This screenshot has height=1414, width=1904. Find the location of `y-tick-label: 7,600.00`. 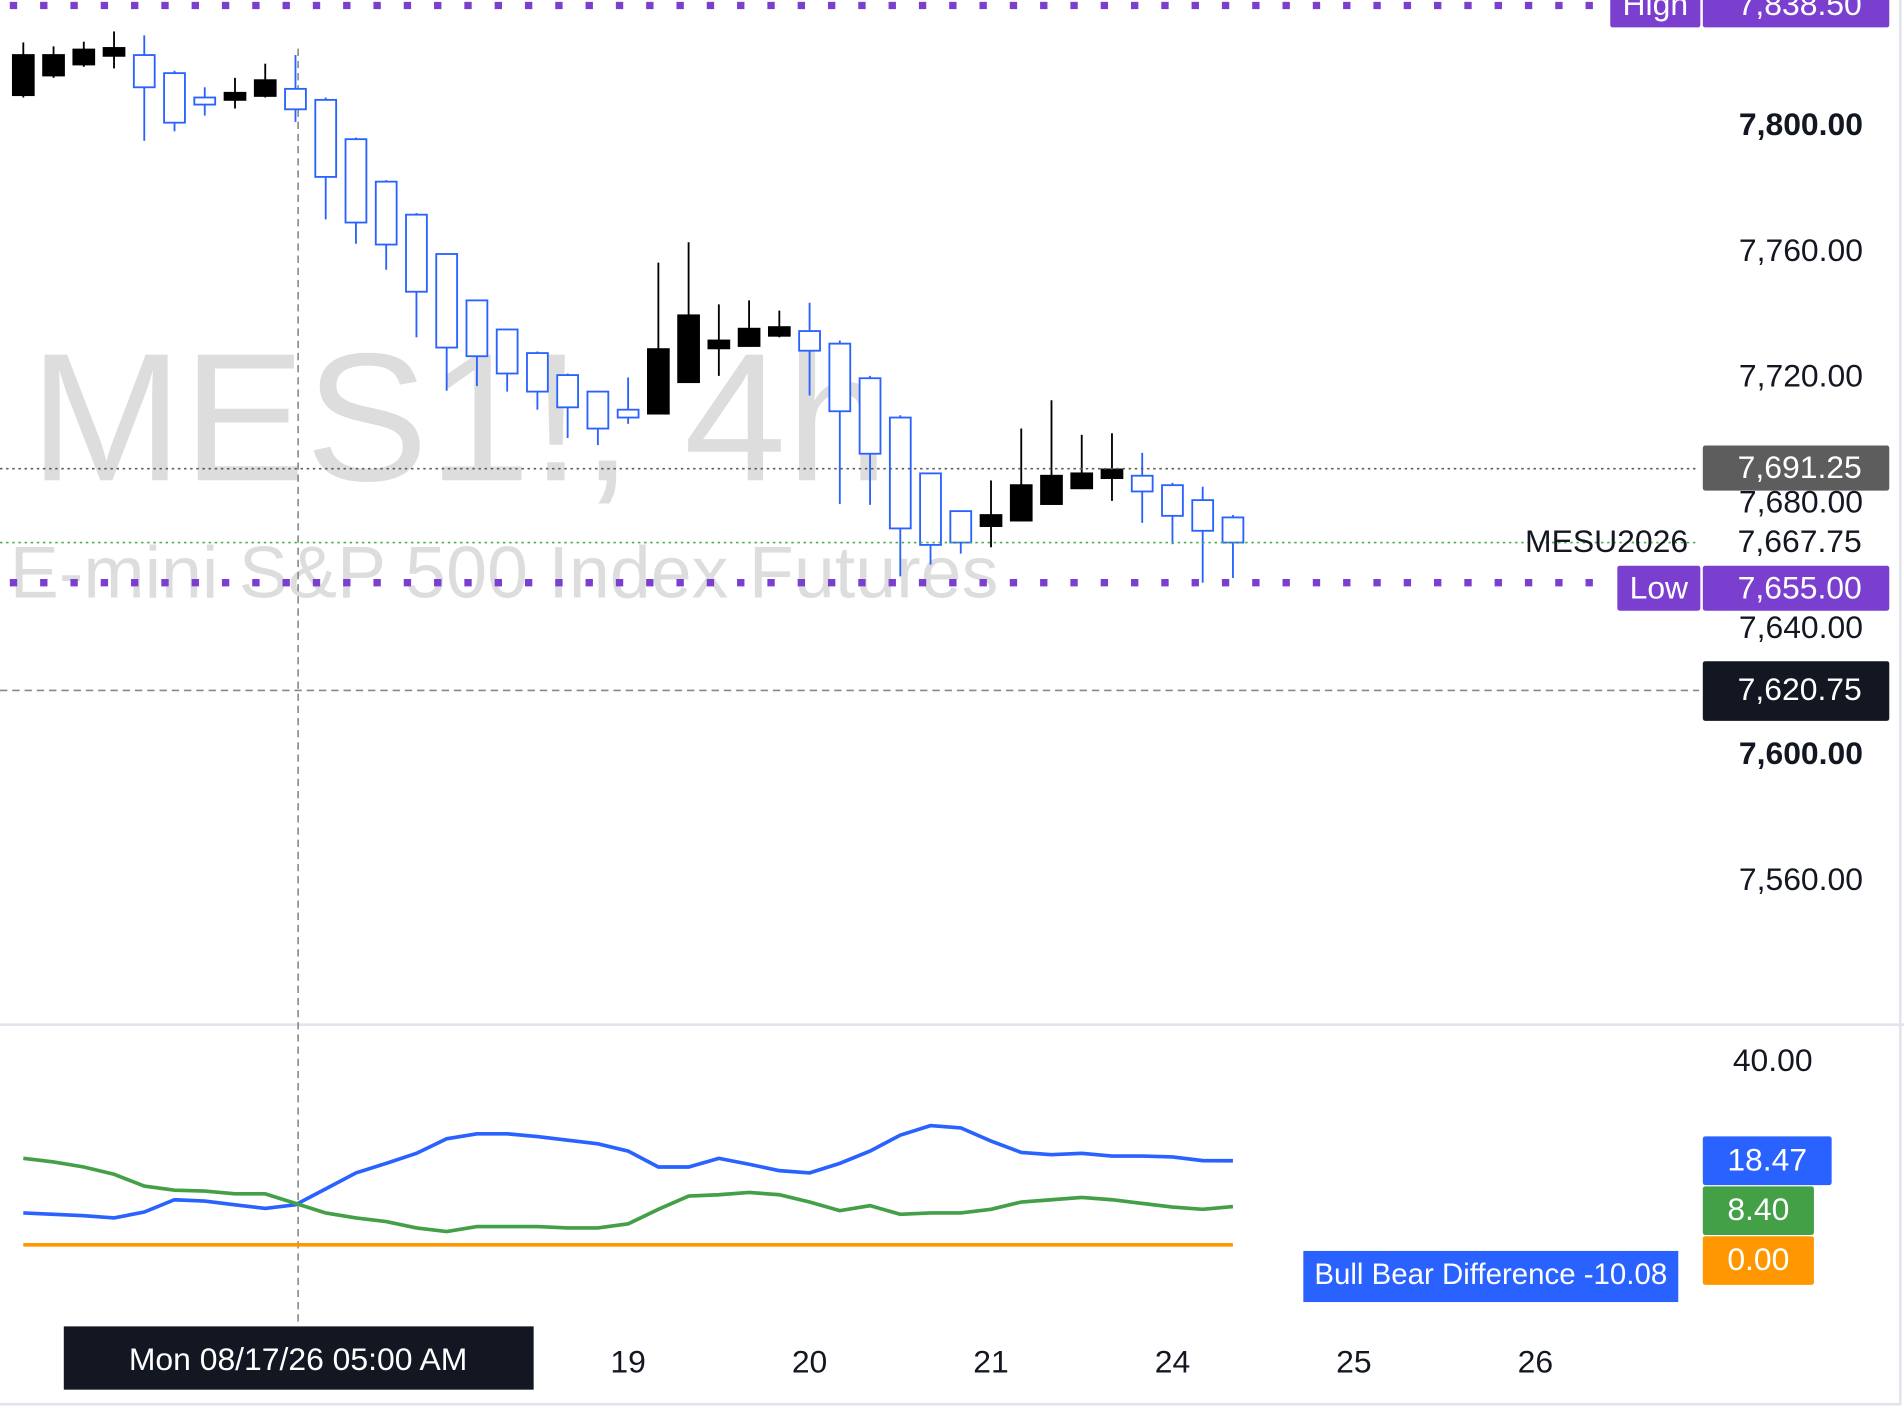

y-tick-label: 7,600.00 is located at coordinates (1801, 753).